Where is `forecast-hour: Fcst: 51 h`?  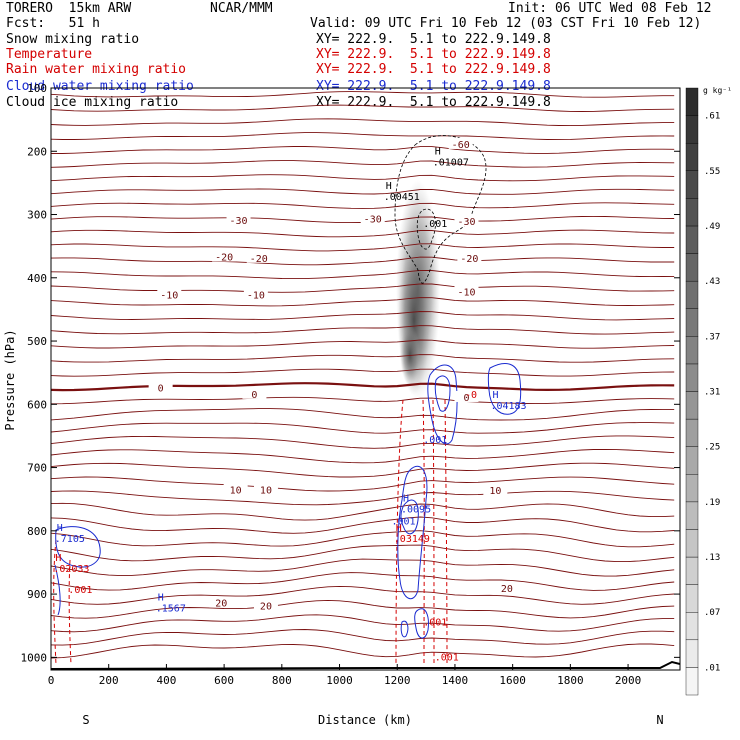 forecast-hour: Fcst: 51 h is located at coordinates (53, 23).